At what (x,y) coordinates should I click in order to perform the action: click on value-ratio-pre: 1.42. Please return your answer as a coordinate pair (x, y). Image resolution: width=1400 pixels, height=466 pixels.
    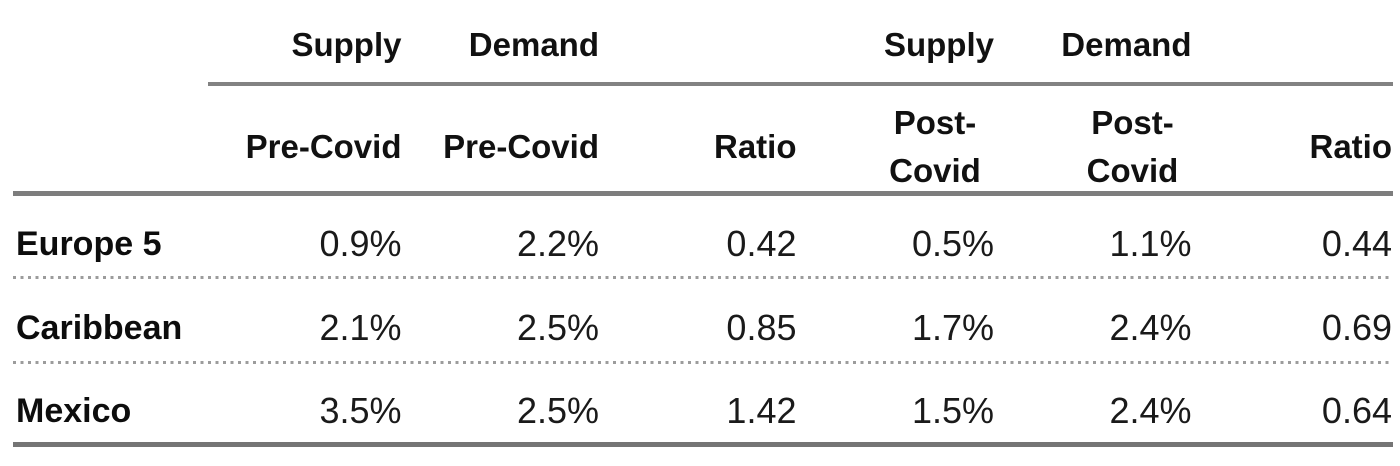
    Looking at the image, I should click on (761, 410).